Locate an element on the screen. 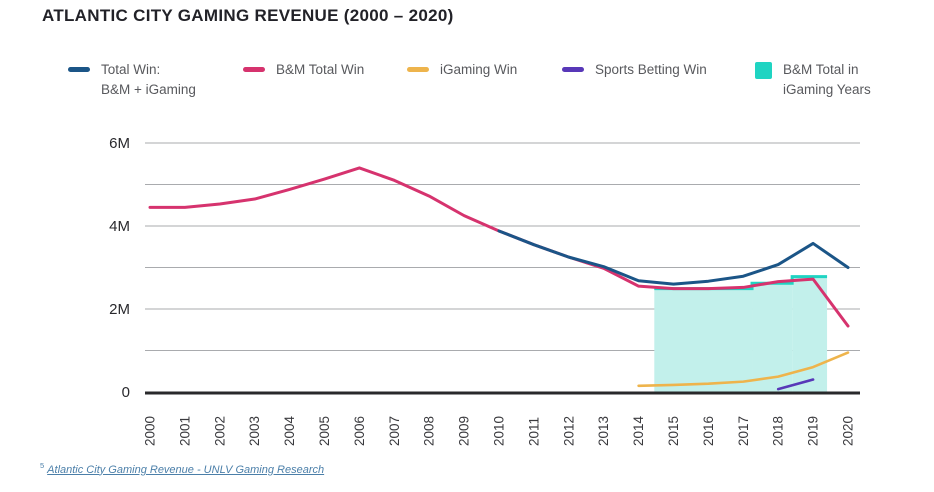 This screenshot has height=492, width=934. x-tick-label: 2002 is located at coordinates (219, 431).